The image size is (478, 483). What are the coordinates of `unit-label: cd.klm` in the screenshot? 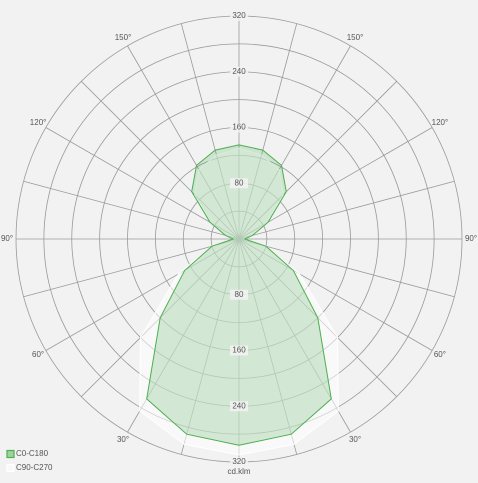 It's located at (238, 471).